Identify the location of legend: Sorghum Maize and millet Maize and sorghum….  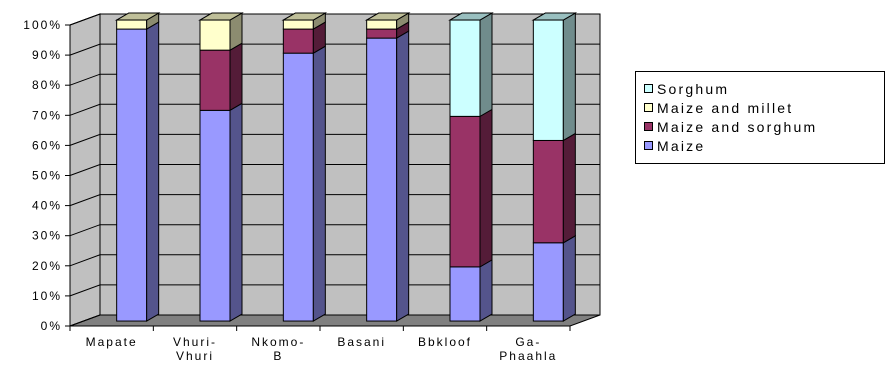
(760, 117).